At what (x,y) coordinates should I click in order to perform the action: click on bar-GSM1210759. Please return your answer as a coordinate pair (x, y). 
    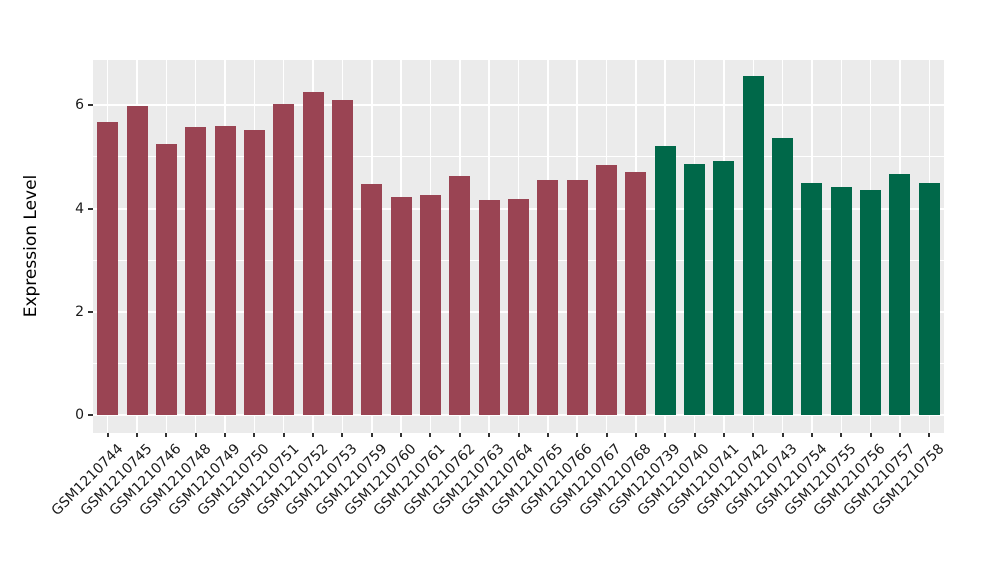
    Looking at the image, I should click on (372, 299).